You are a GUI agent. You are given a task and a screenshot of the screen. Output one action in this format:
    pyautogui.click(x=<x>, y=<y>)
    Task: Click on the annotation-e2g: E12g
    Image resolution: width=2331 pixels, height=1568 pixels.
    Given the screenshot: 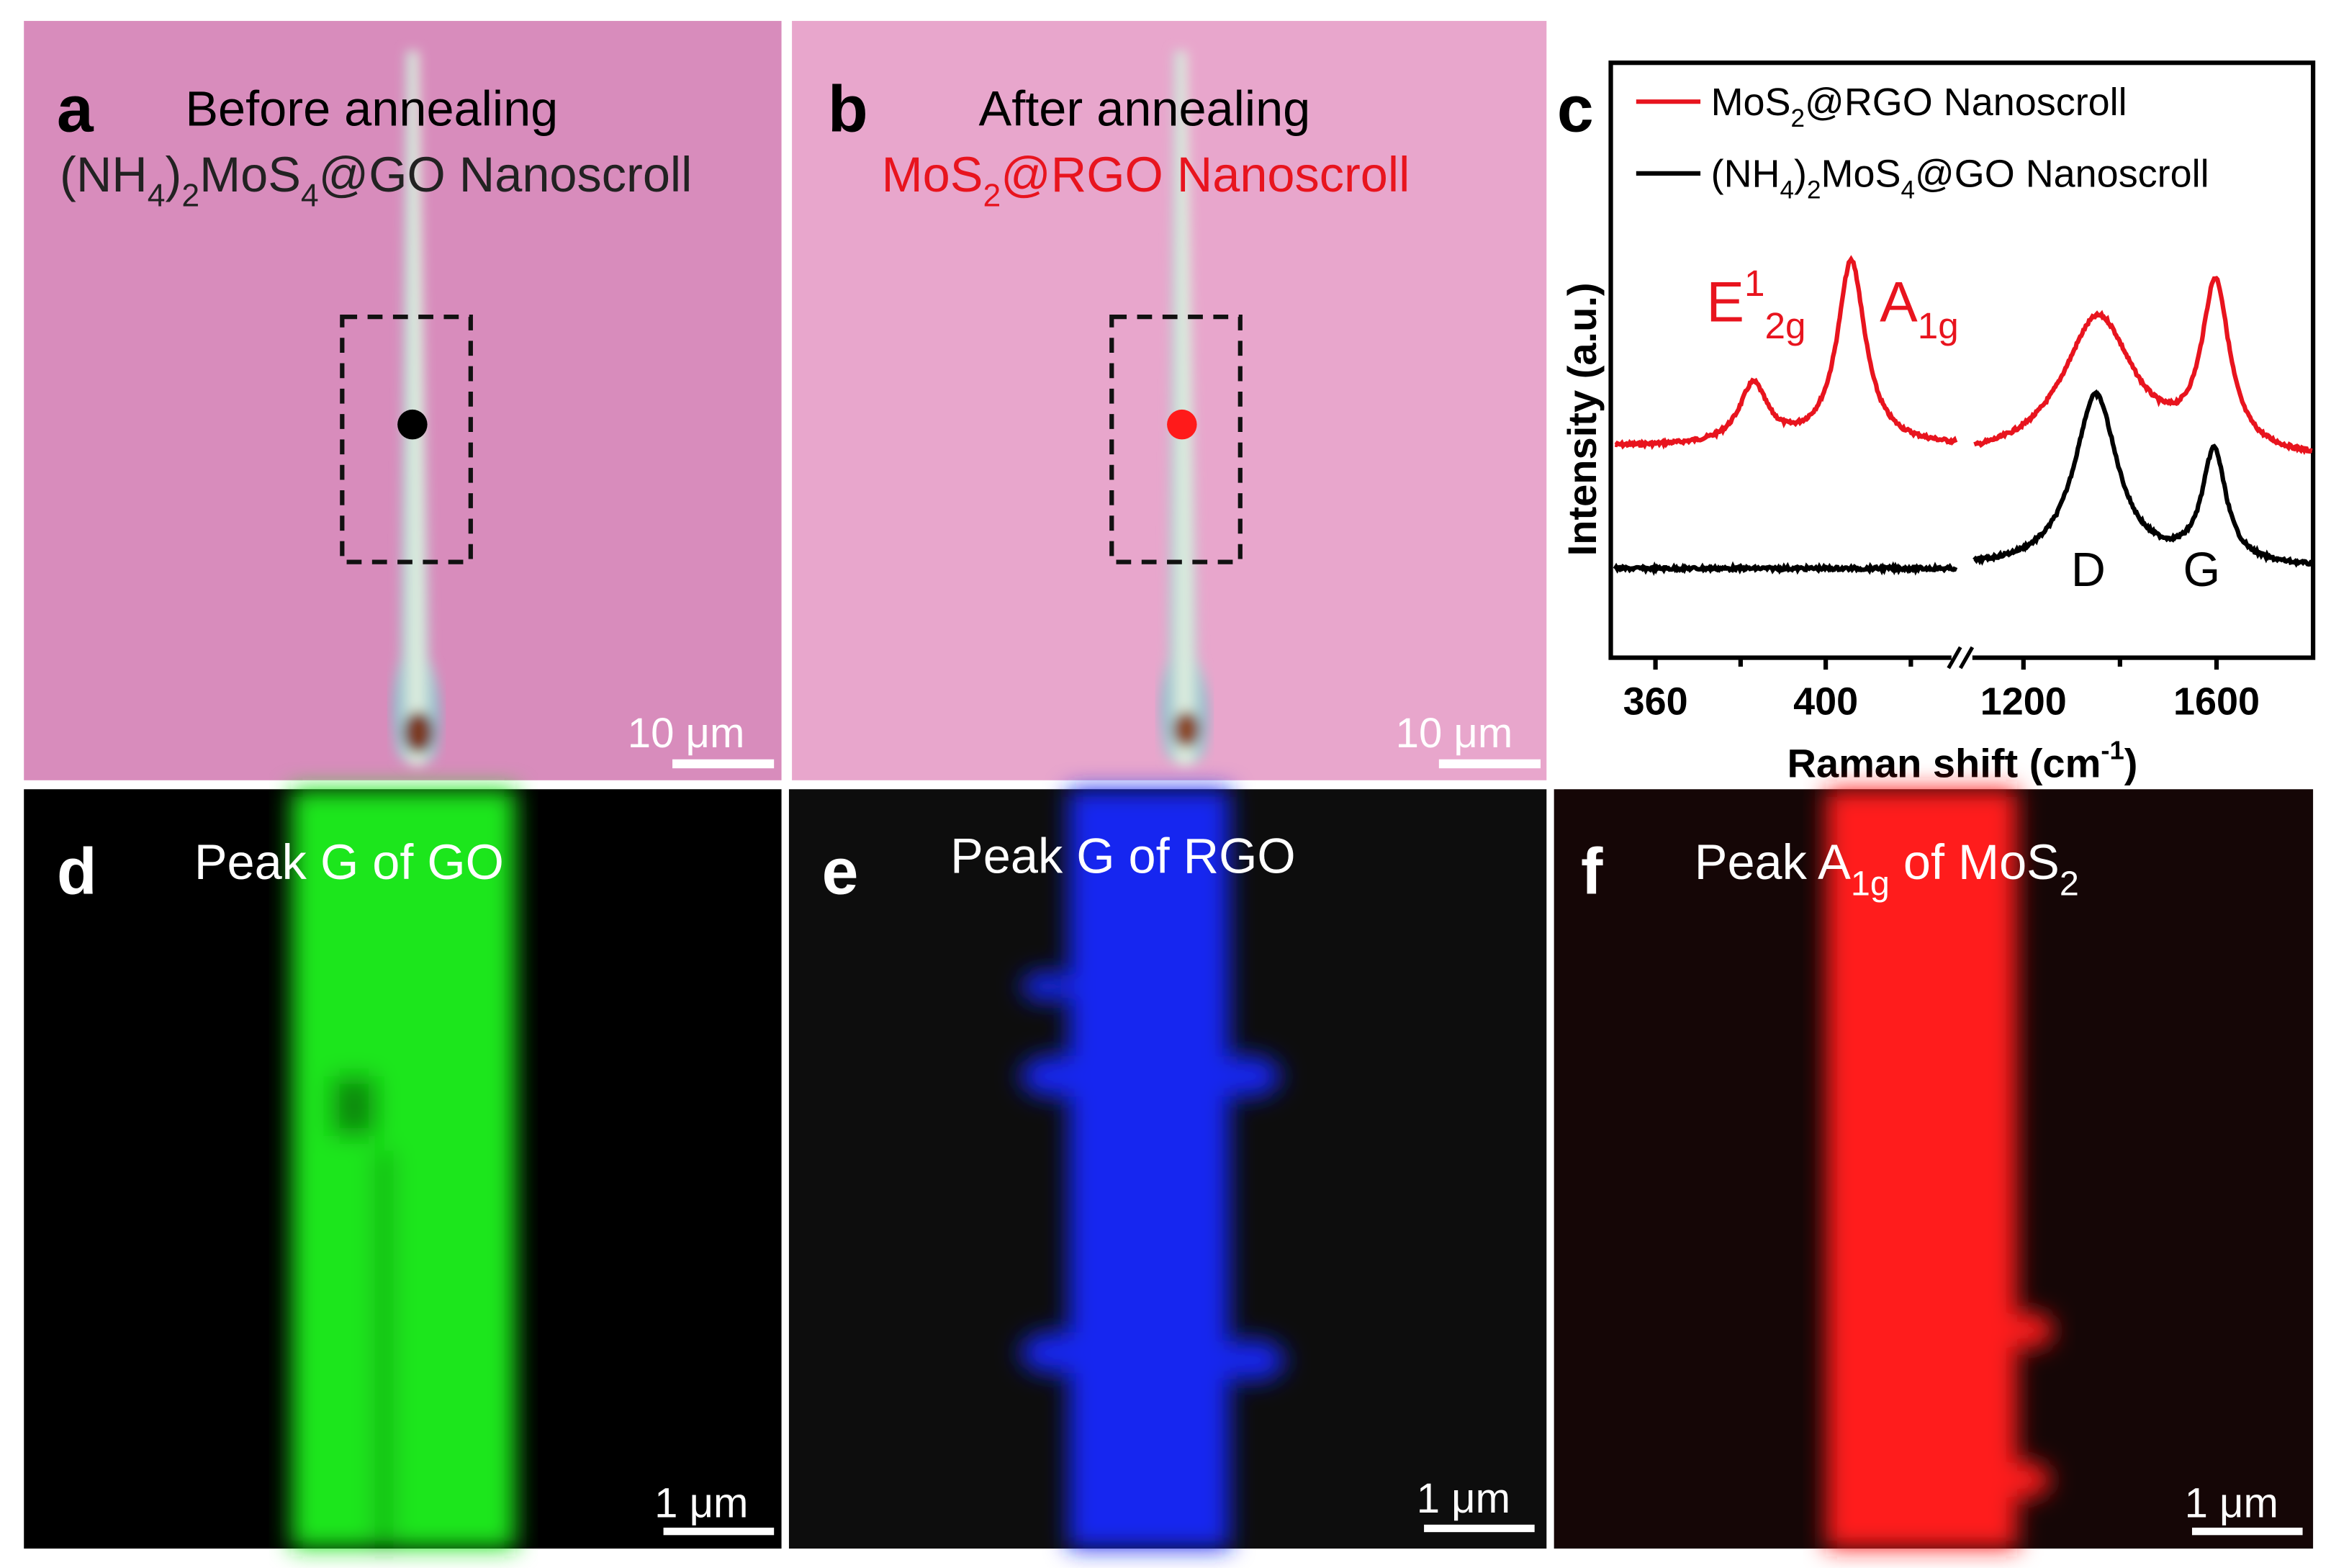 What is the action you would take?
    pyautogui.click(x=1755, y=304)
    